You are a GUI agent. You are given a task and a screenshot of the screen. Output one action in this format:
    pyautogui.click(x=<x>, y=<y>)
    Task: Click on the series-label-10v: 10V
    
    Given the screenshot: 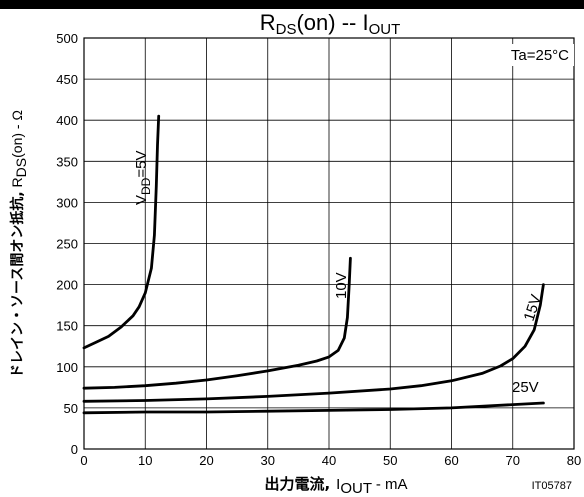 What is the action you would take?
    pyautogui.click(x=341, y=285)
    